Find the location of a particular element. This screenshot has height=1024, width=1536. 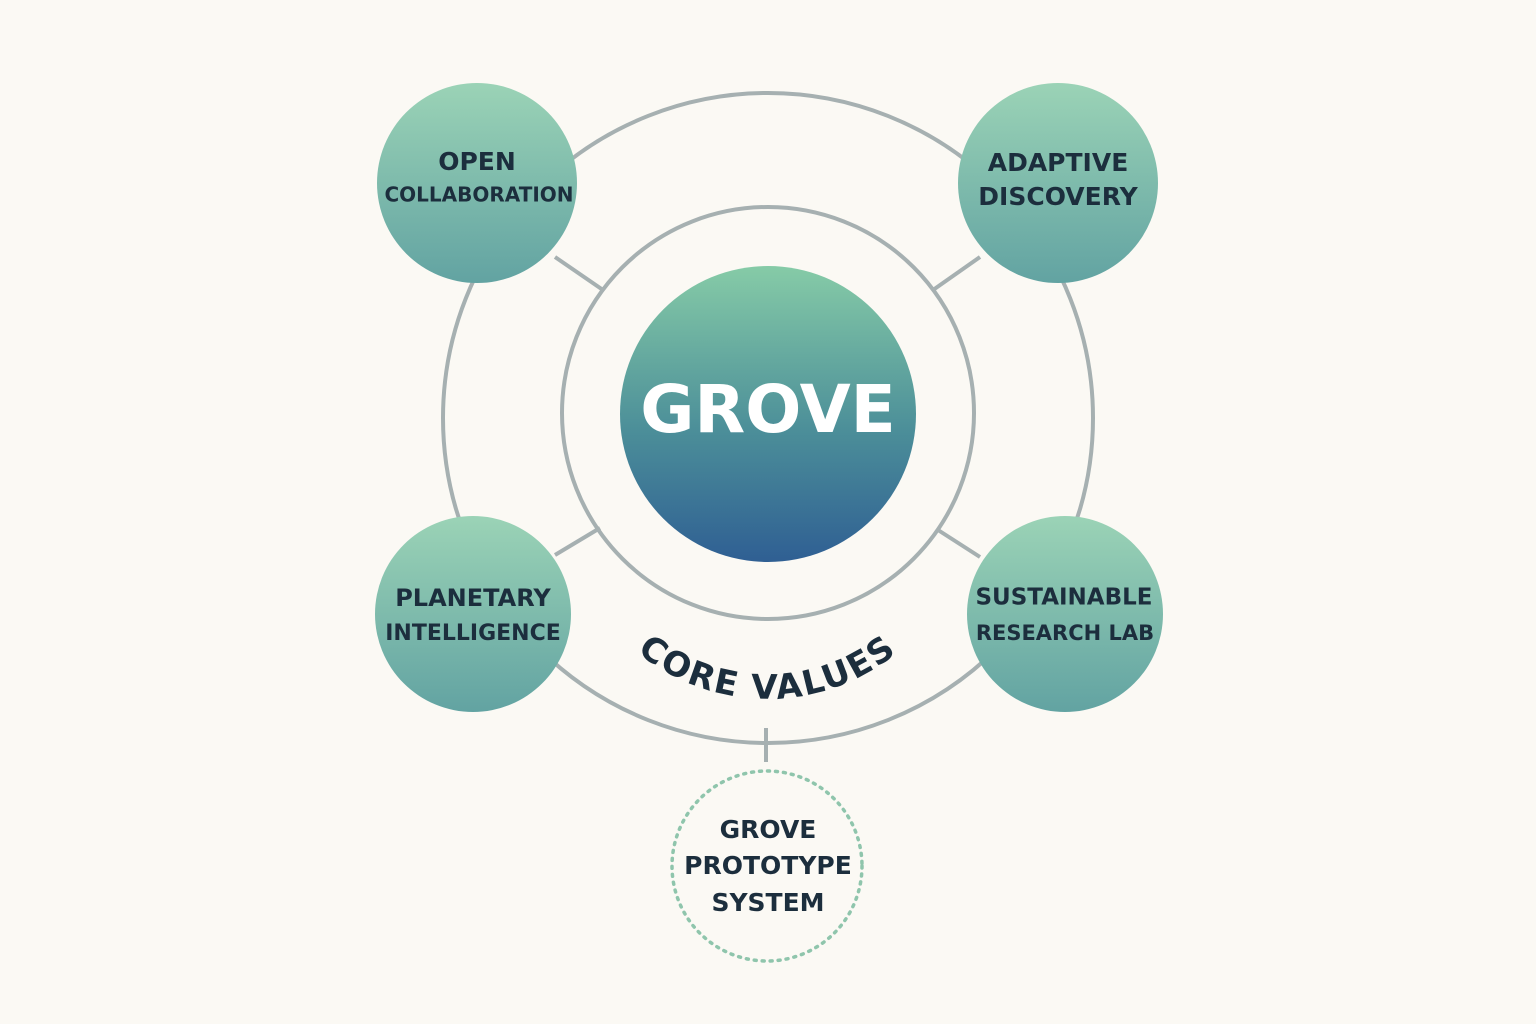

value-label-line2: RESEARCH LAB is located at coordinates (1065, 633).